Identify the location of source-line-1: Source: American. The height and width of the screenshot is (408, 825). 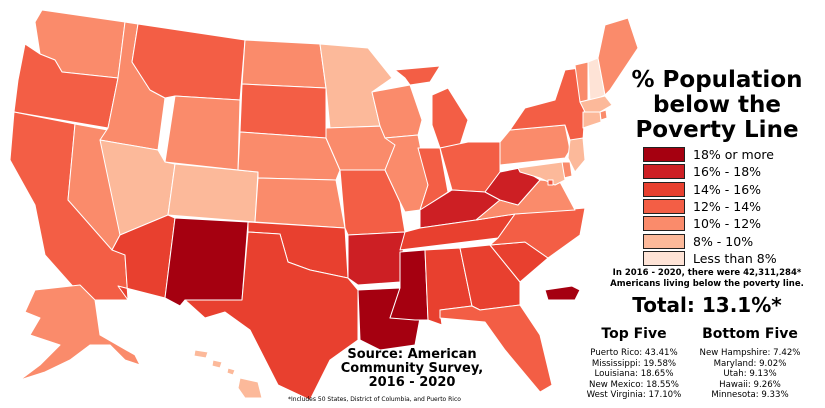
(412, 354).